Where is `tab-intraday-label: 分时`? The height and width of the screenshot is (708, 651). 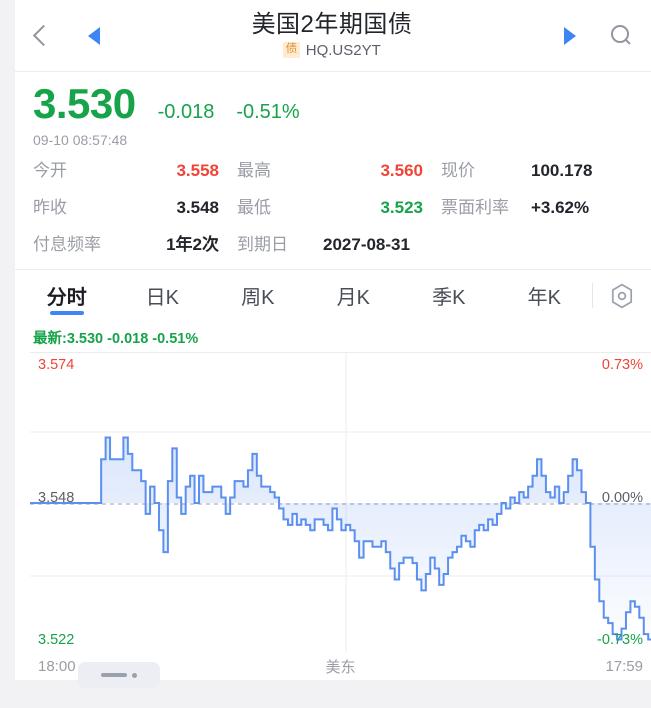 tab-intraday-label: 分时 is located at coordinates (66, 298).